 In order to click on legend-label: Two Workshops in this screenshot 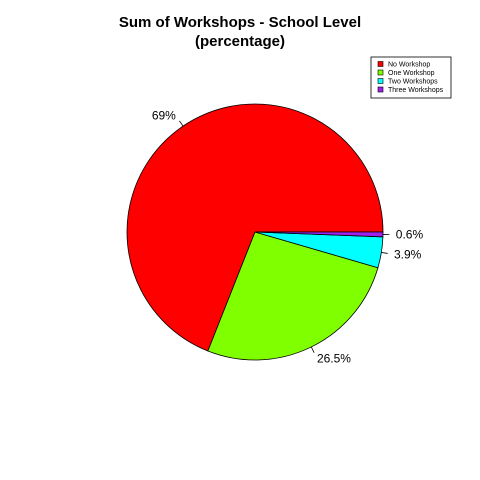, I will do `click(413, 82)`.